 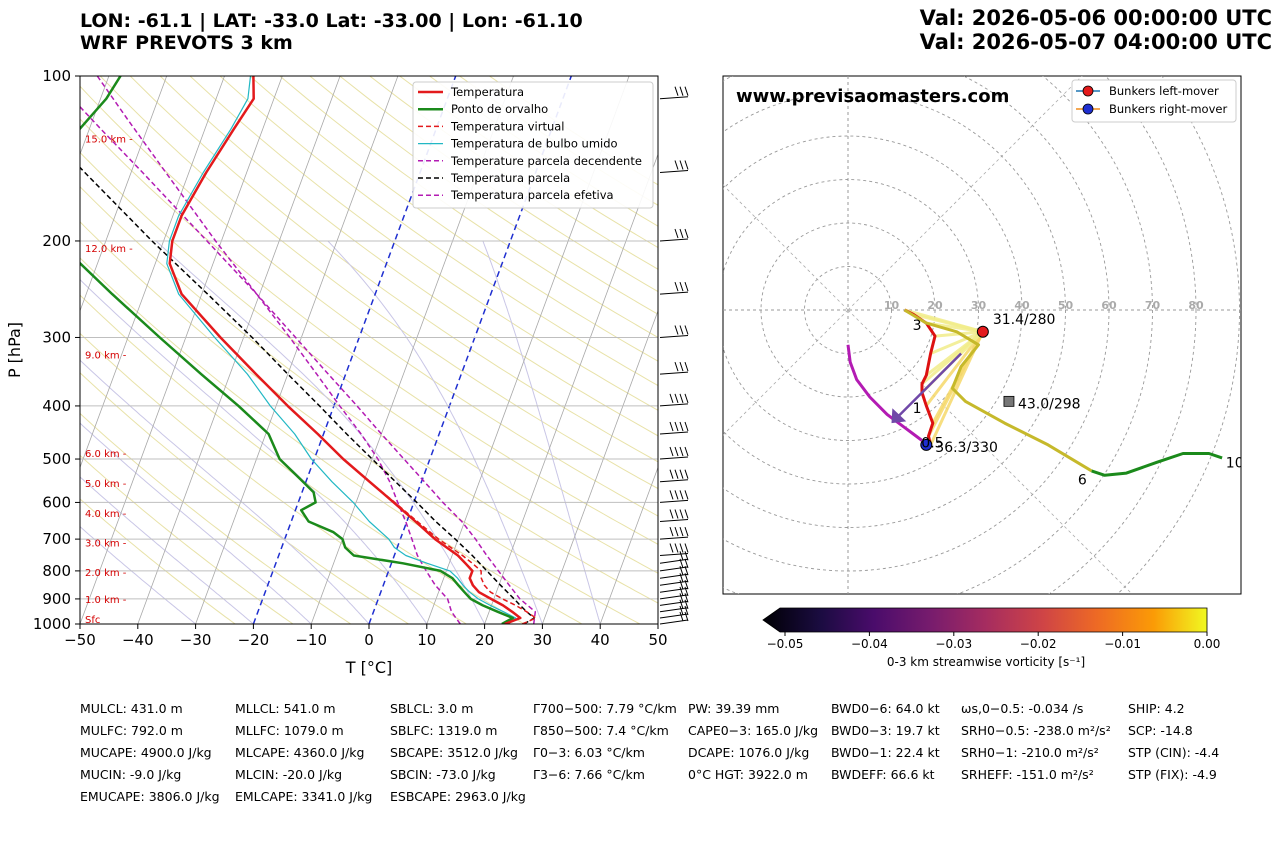 What do you see at coordinates (289, 730) in the screenshot?
I see `param-mllfc: MLLFC: 1079.0 m` at bounding box center [289, 730].